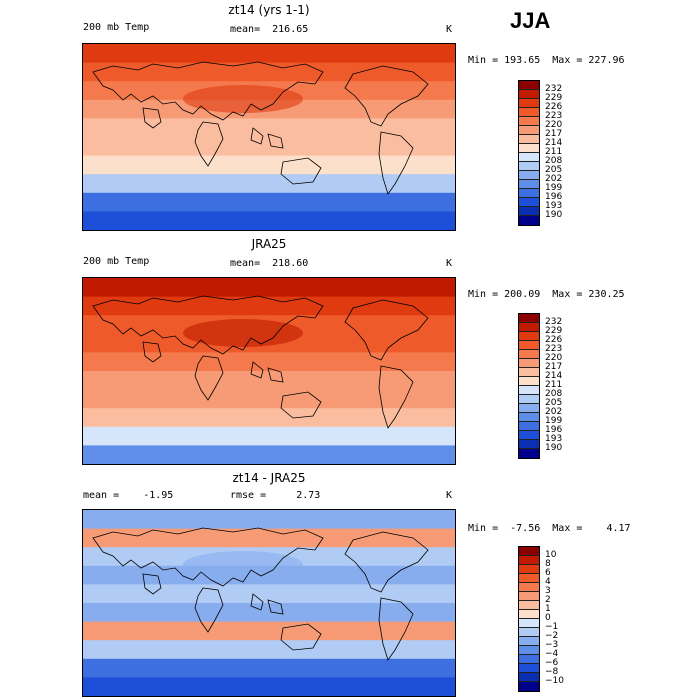 This screenshot has width=700, height=700. I want to click on colorbar-tick-label: 214, so click(554, 143).